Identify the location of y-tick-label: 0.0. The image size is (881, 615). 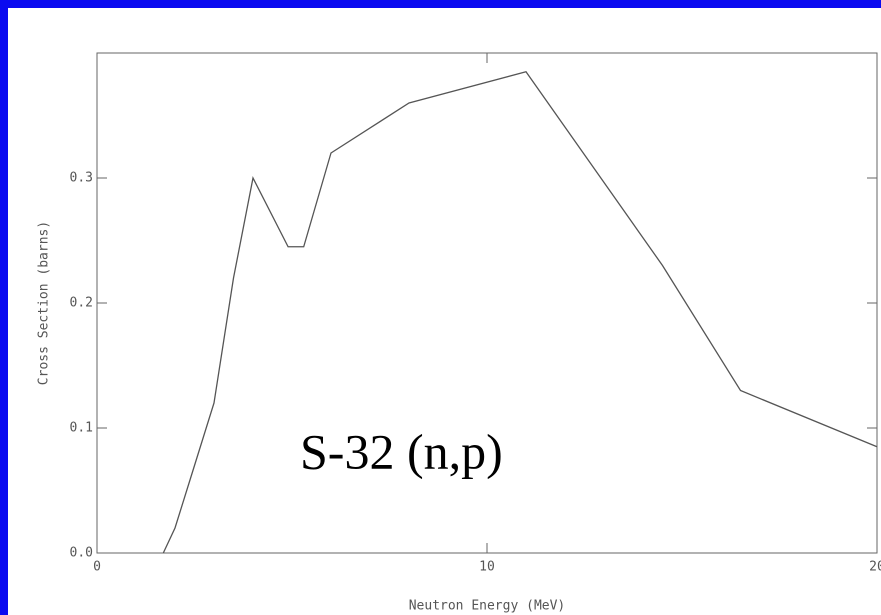
(81, 553).